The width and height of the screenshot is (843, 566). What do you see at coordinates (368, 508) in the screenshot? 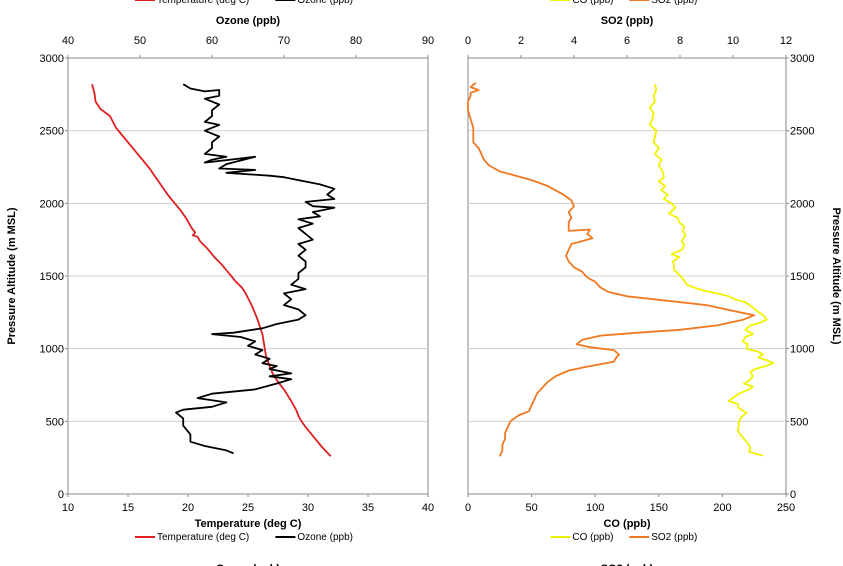
I see `bottom-x-tick-label: 35` at bounding box center [368, 508].